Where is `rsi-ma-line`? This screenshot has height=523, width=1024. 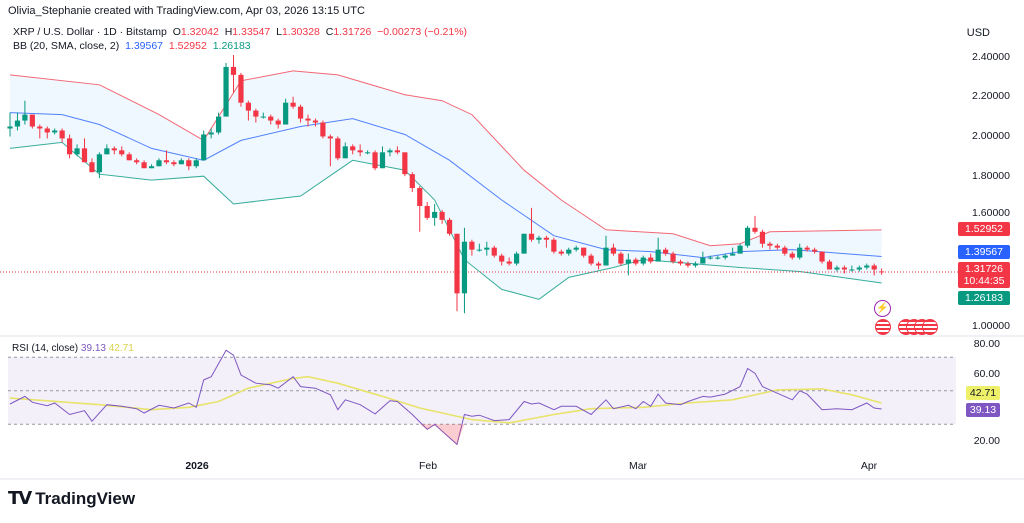
rsi-ma-line is located at coordinates (445, 399).